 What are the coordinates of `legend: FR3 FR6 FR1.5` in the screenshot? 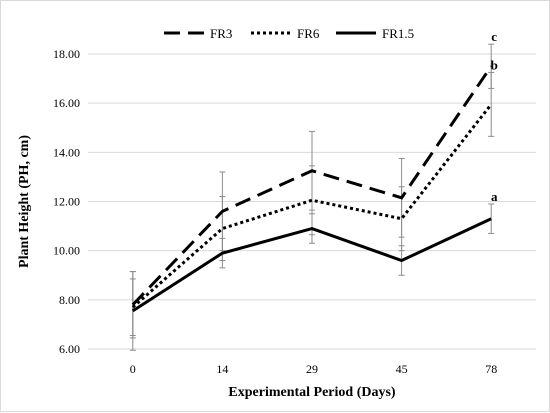 It's located at (289, 33).